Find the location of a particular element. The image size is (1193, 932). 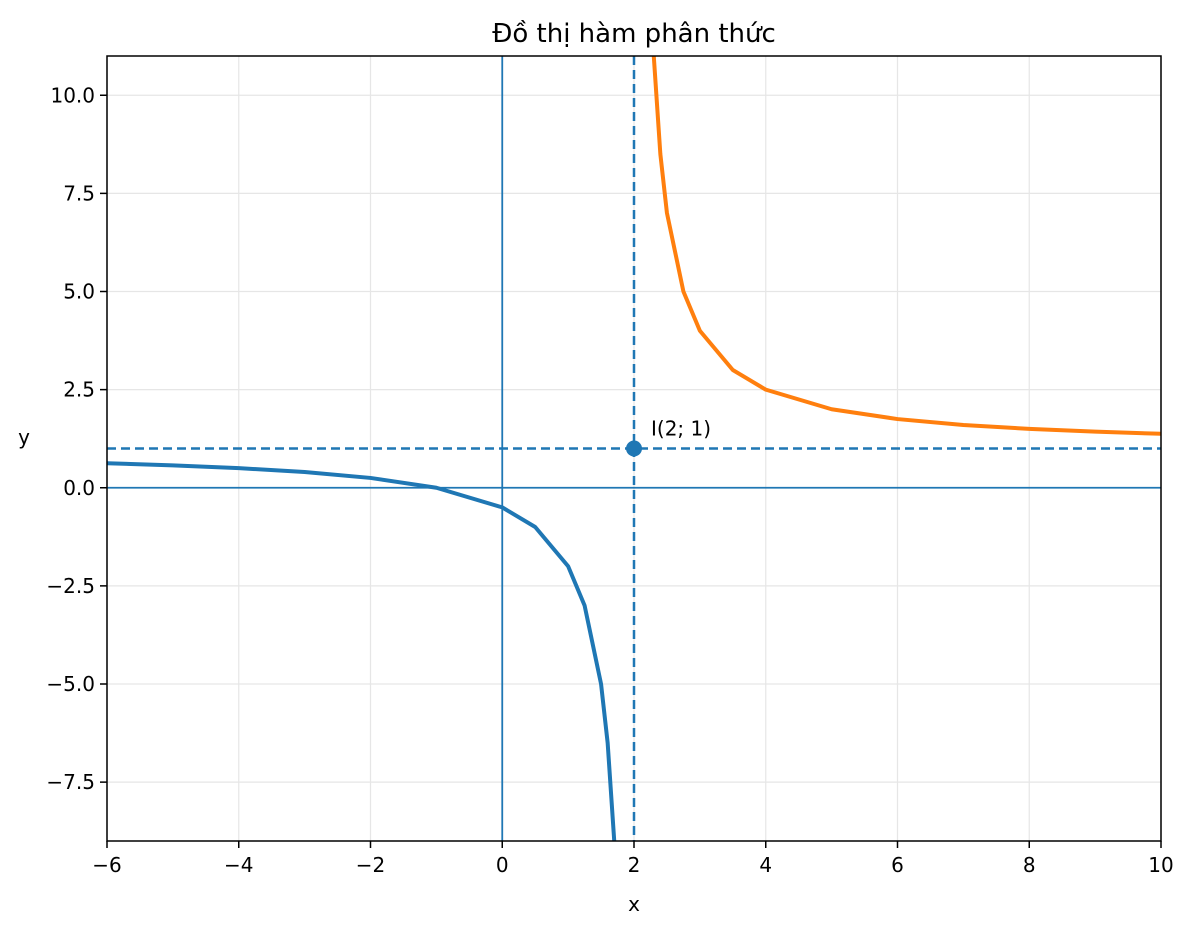

y-tick-label: 10.0 is located at coordinates (72, 95).